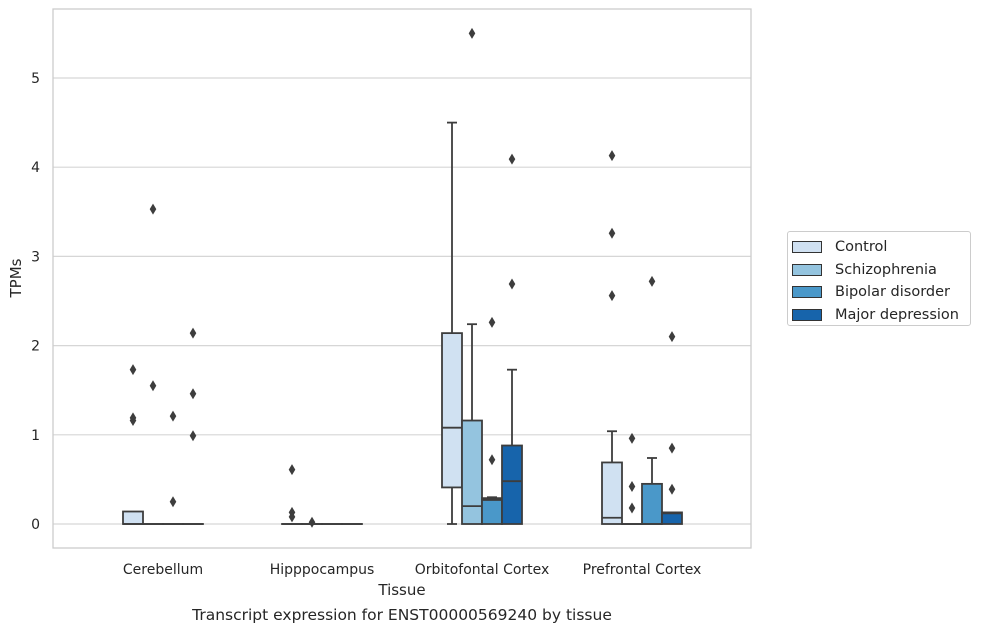  I want to click on x-tick-label: Orbitofontal Cortex, so click(482, 570).